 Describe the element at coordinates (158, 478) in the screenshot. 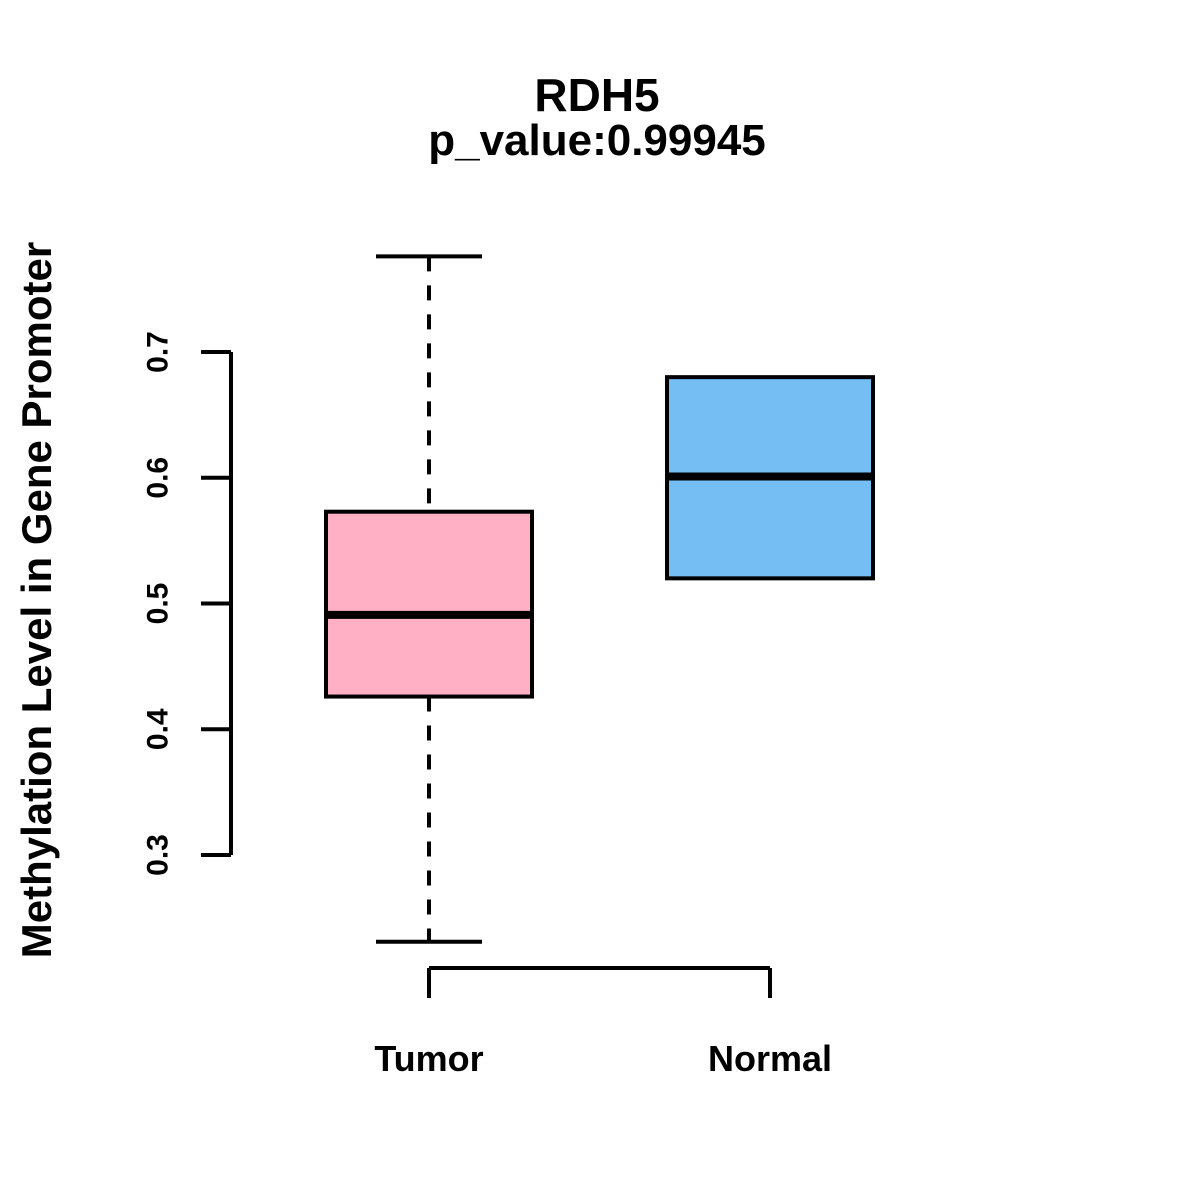

I see `y-tick-label: 0.6` at that location.